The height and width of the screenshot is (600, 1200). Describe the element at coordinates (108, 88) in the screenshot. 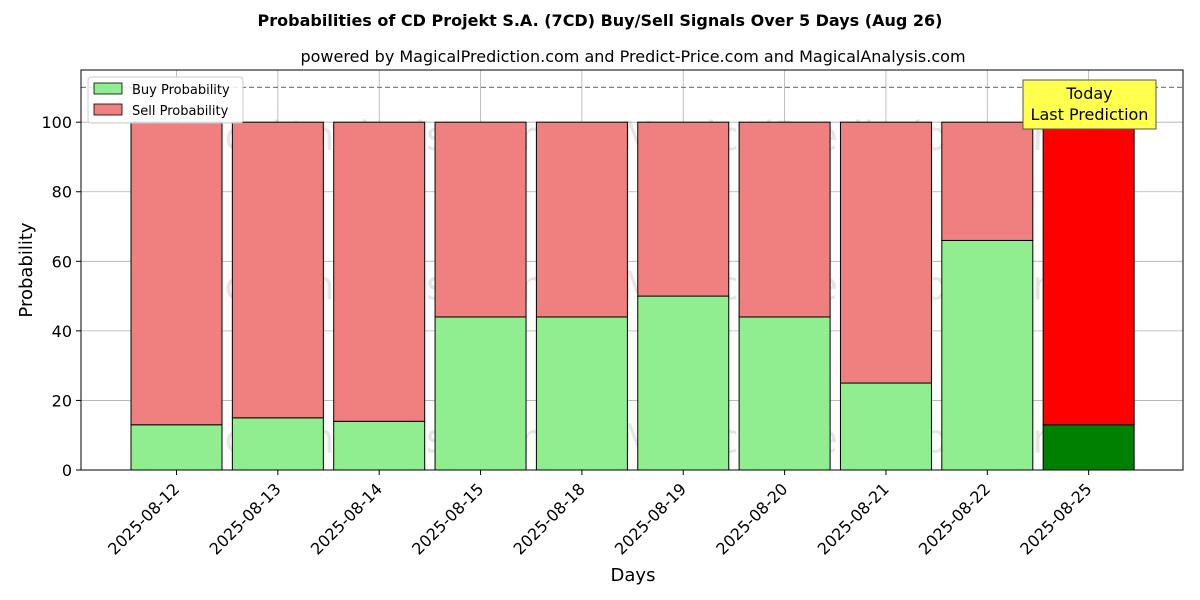

I see `legend-buy-swatch` at that location.